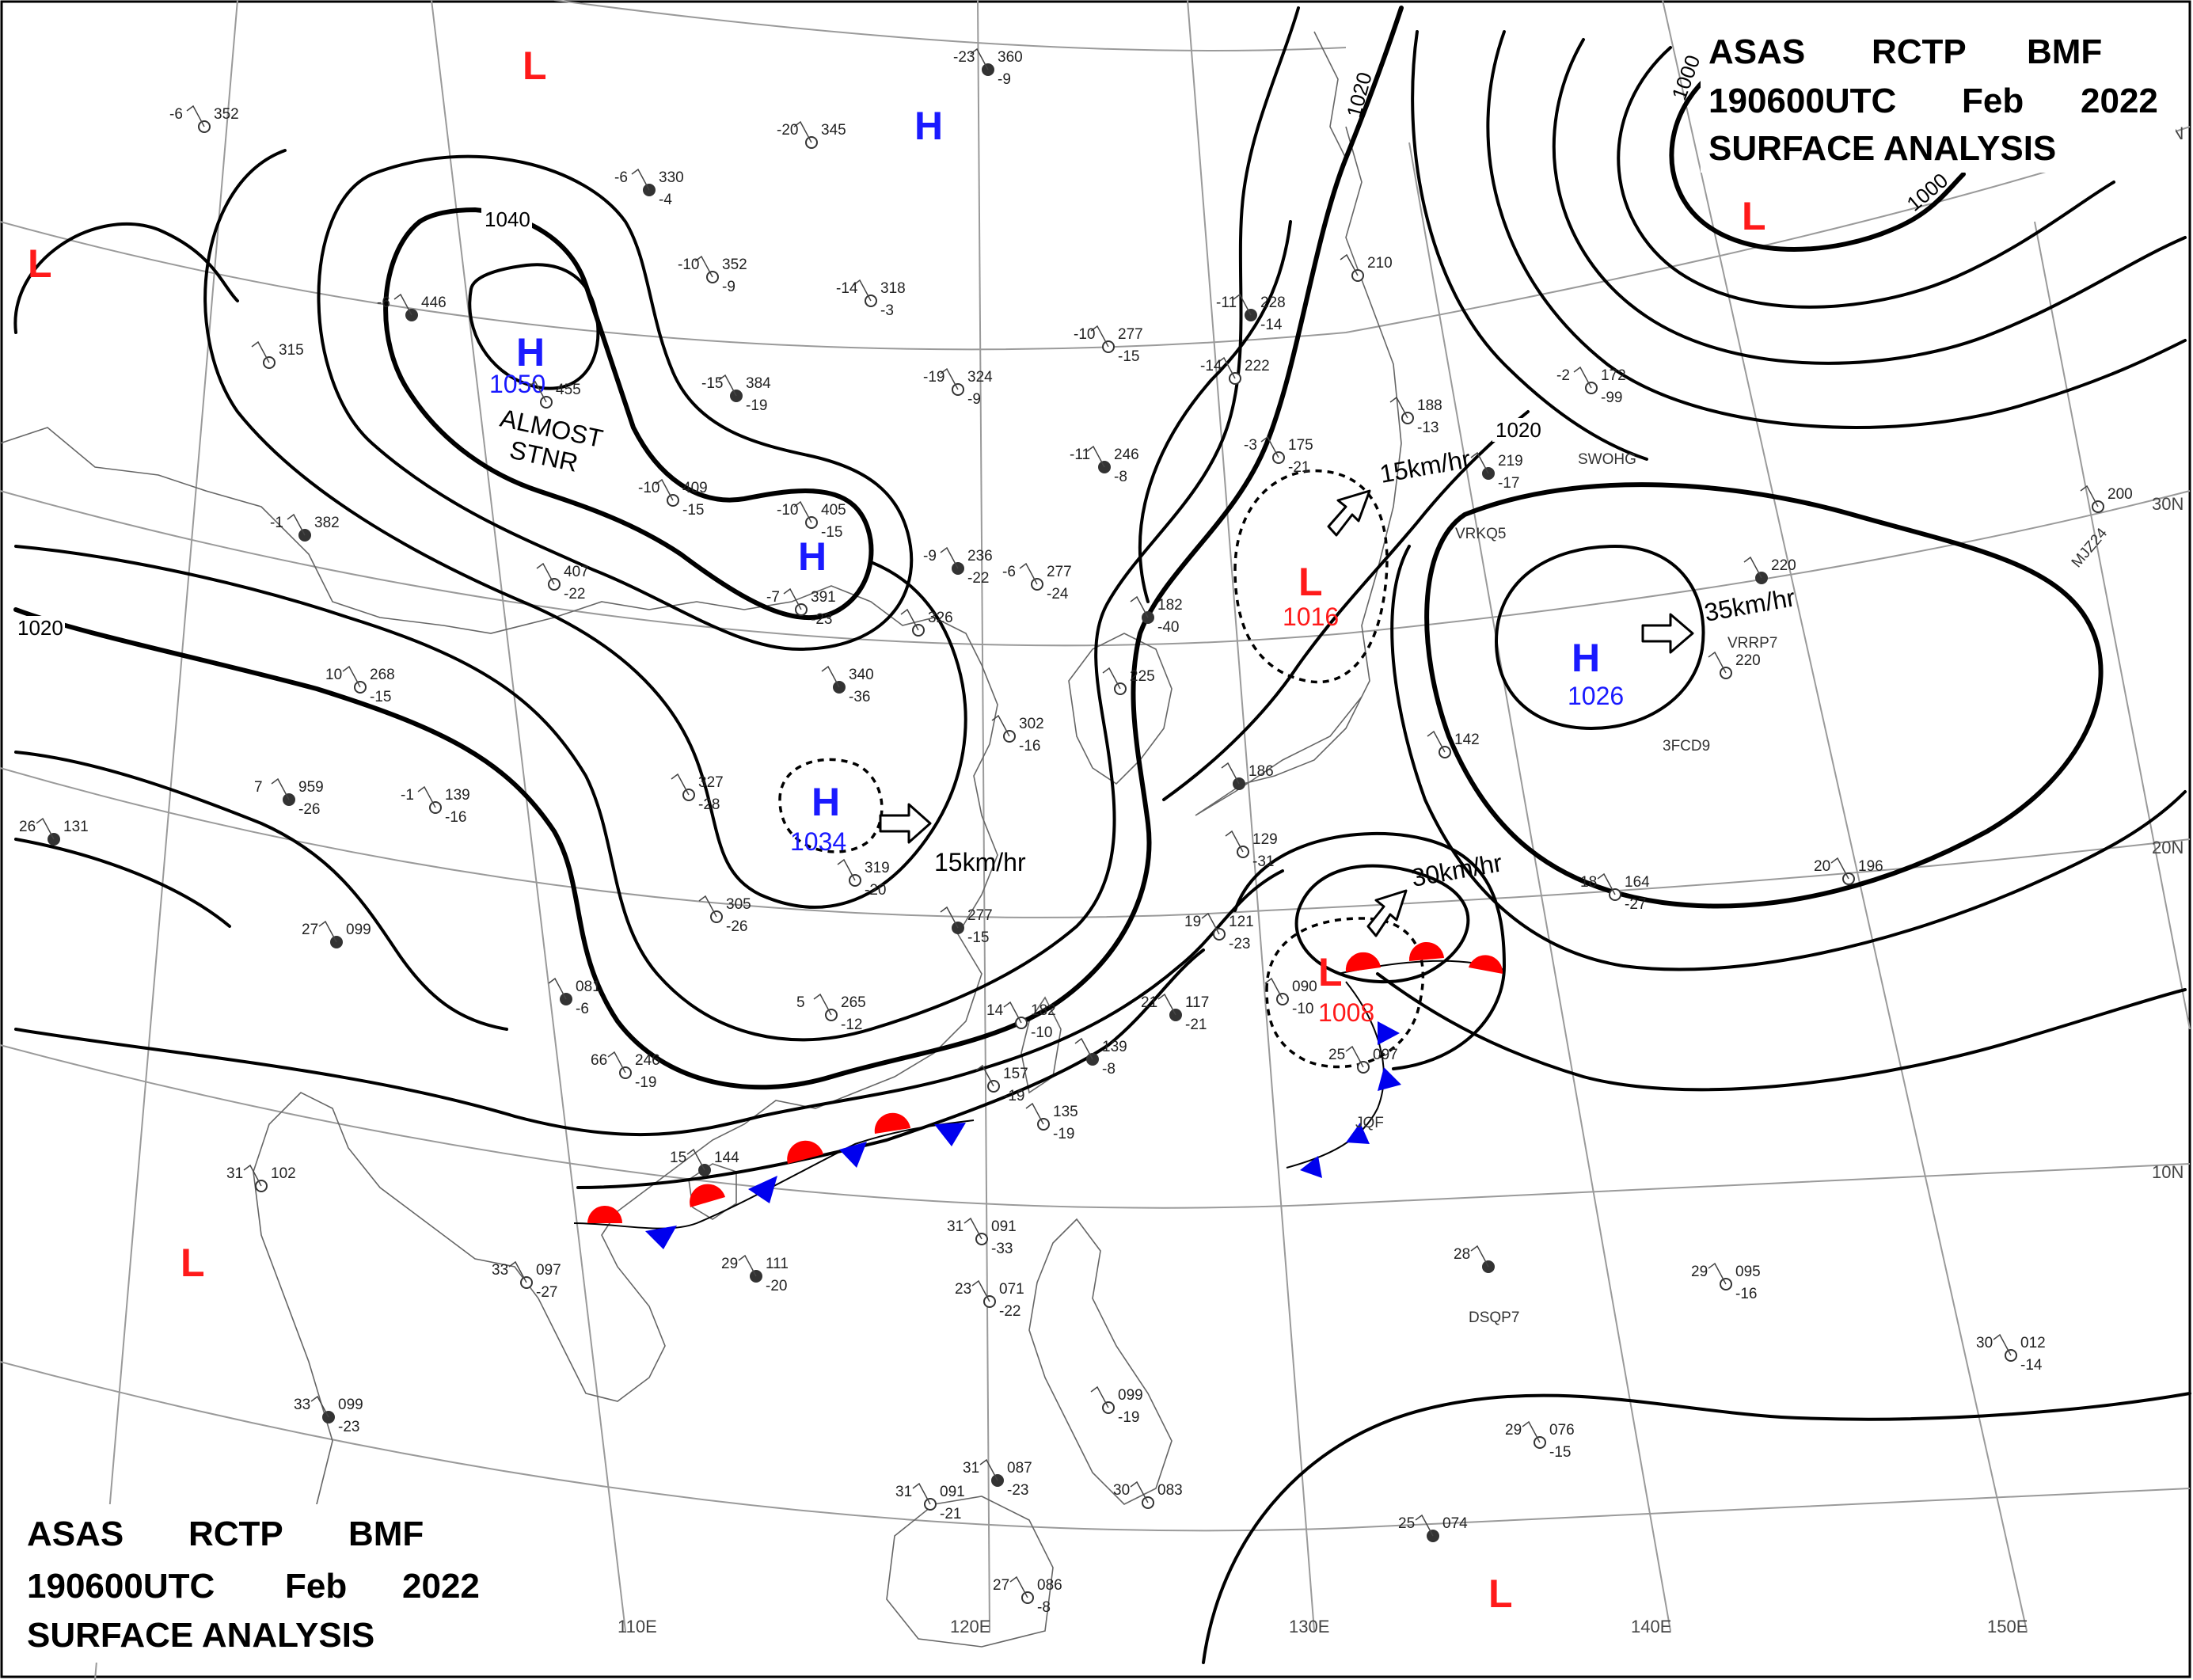  I want to click on station-plot: -1 139 -16, so click(436, 805).